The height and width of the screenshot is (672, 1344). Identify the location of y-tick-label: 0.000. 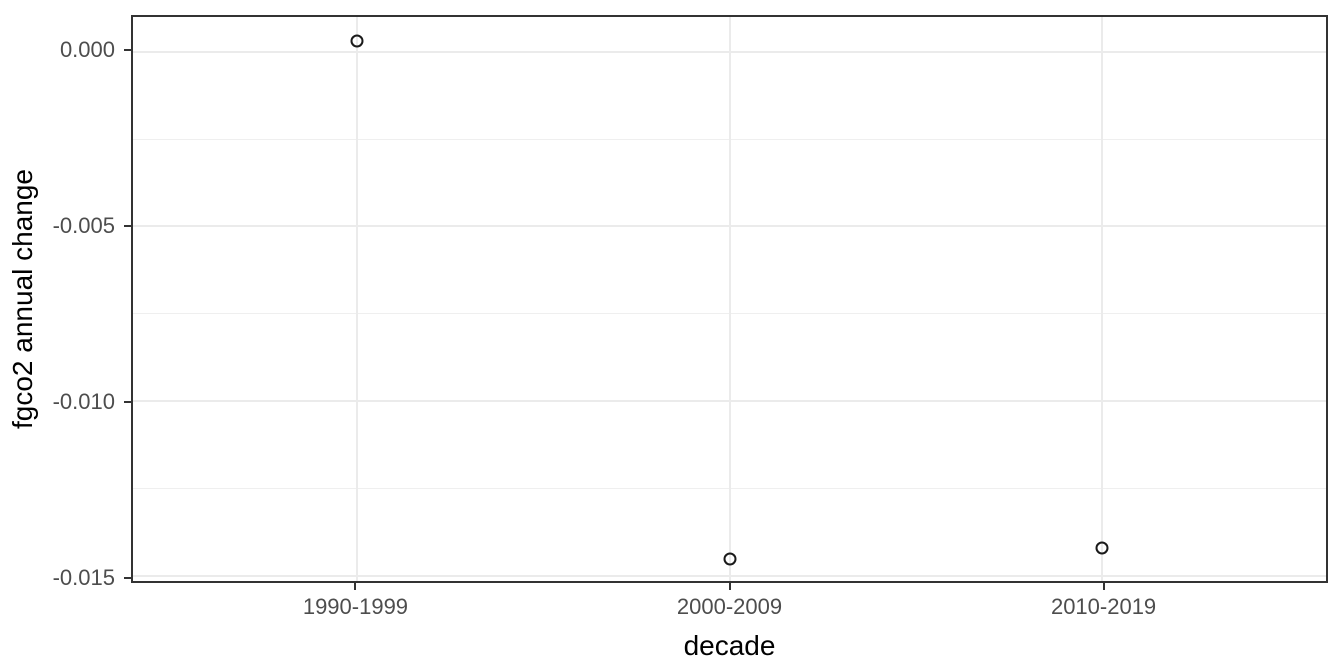
(87, 49).